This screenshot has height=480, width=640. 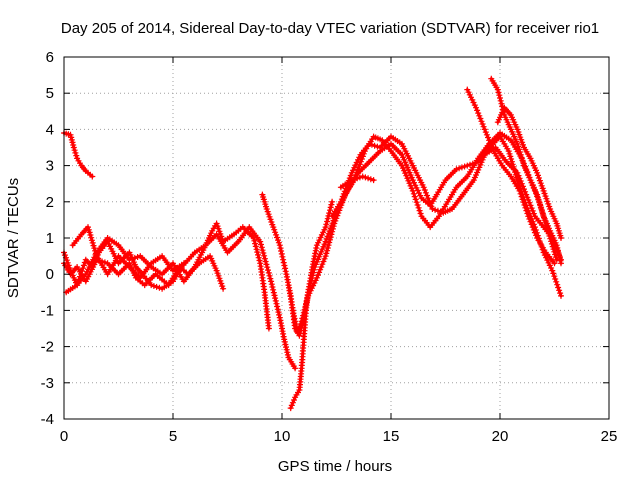 What do you see at coordinates (391, 436) in the screenshot?
I see `x-tick-label: 15` at bounding box center [391, 436].